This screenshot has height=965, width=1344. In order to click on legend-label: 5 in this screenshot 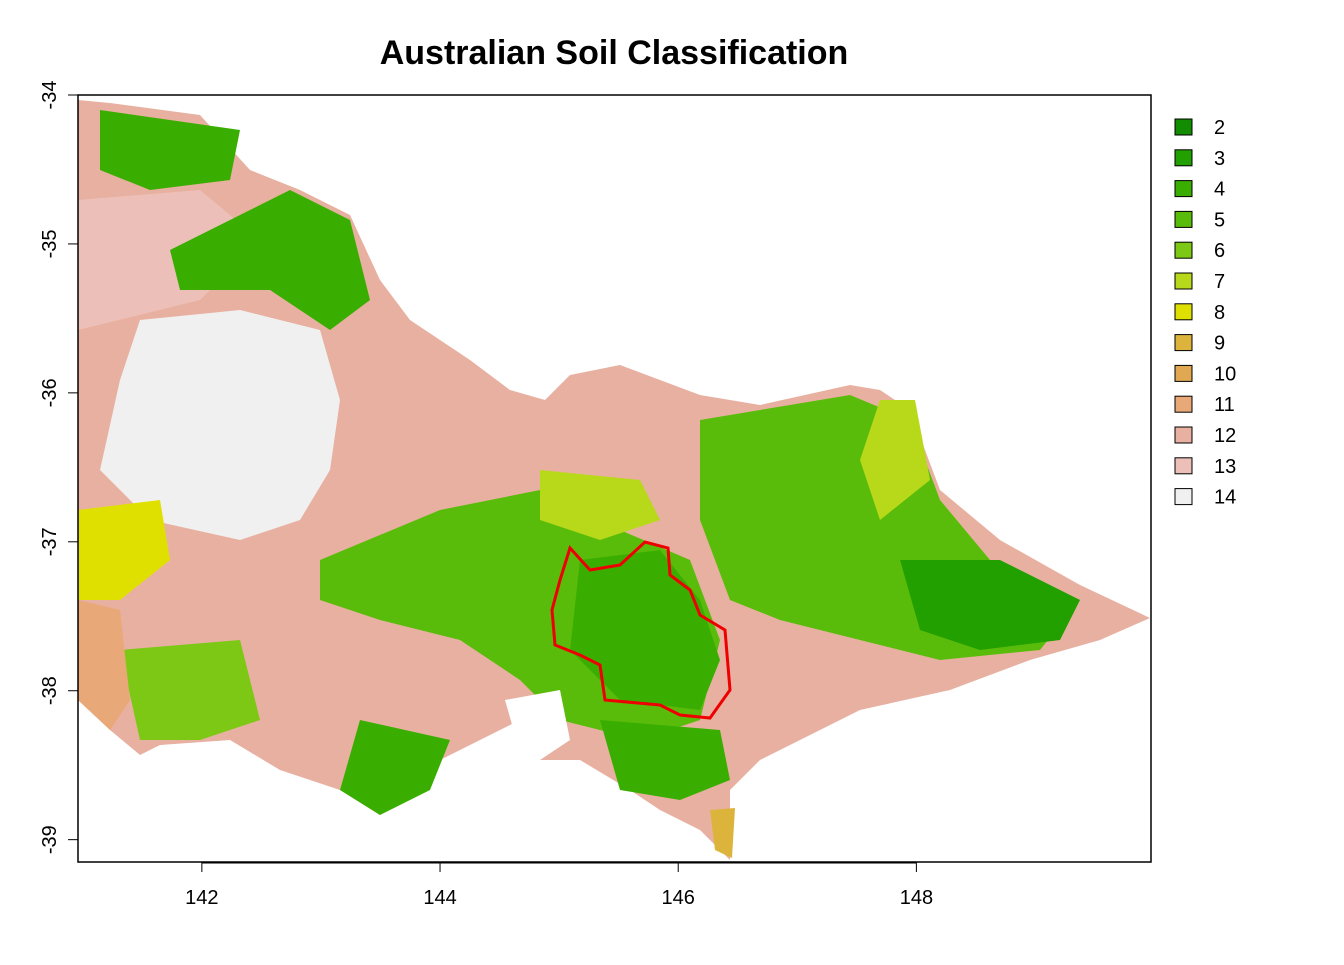, I will do `click(1219, 220)`.